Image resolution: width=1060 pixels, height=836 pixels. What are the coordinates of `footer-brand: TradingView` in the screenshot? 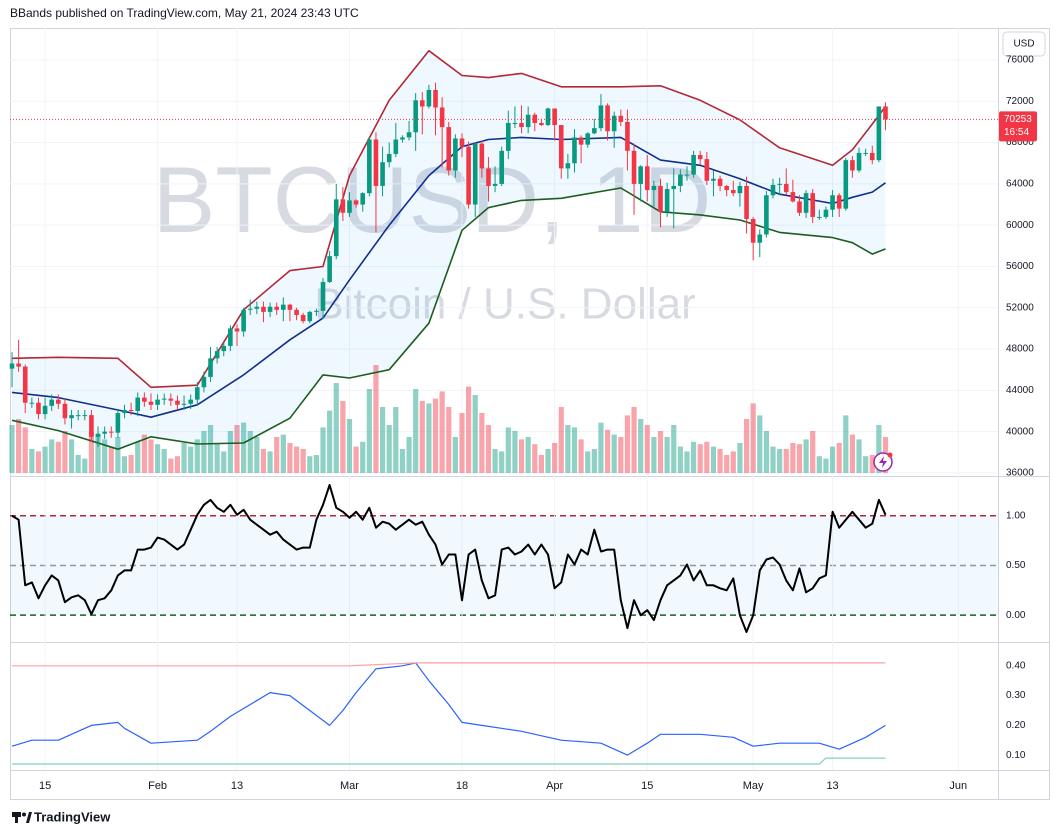 It's located at (72, 816).